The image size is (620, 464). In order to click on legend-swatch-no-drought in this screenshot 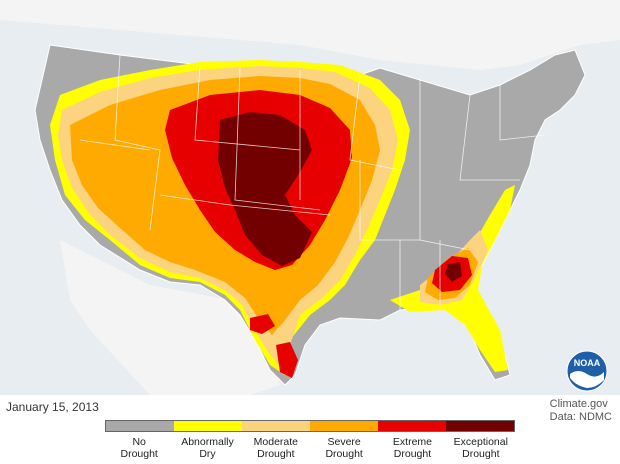, I will do `click(140, 426)`.